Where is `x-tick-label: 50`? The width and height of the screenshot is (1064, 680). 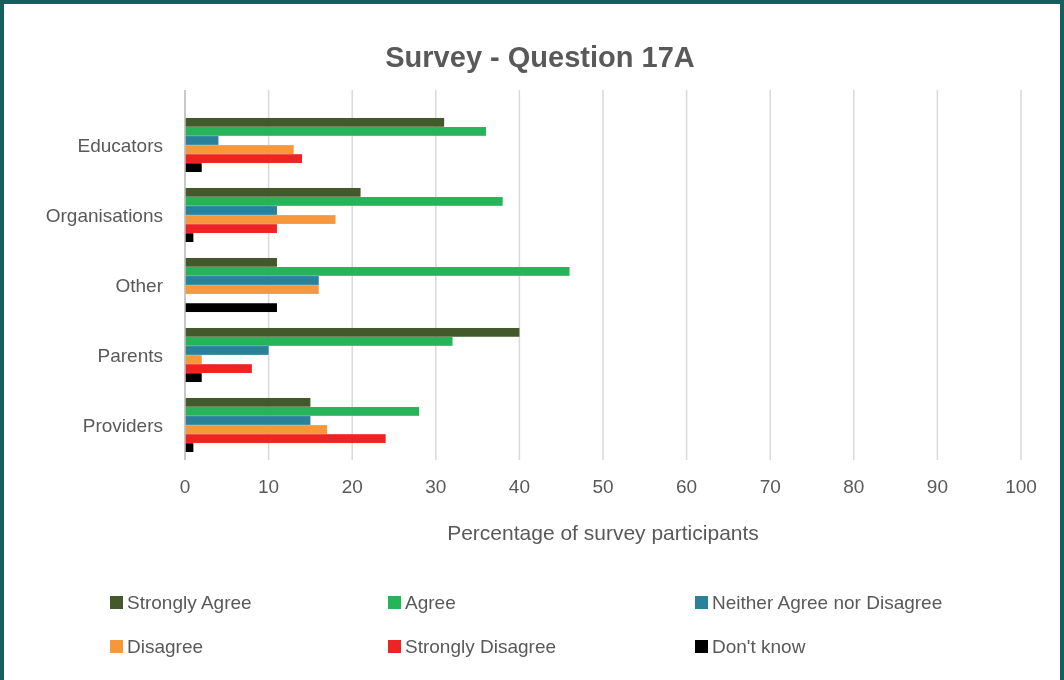
x-tick-label: 50 is located at coordinates (603, 486).